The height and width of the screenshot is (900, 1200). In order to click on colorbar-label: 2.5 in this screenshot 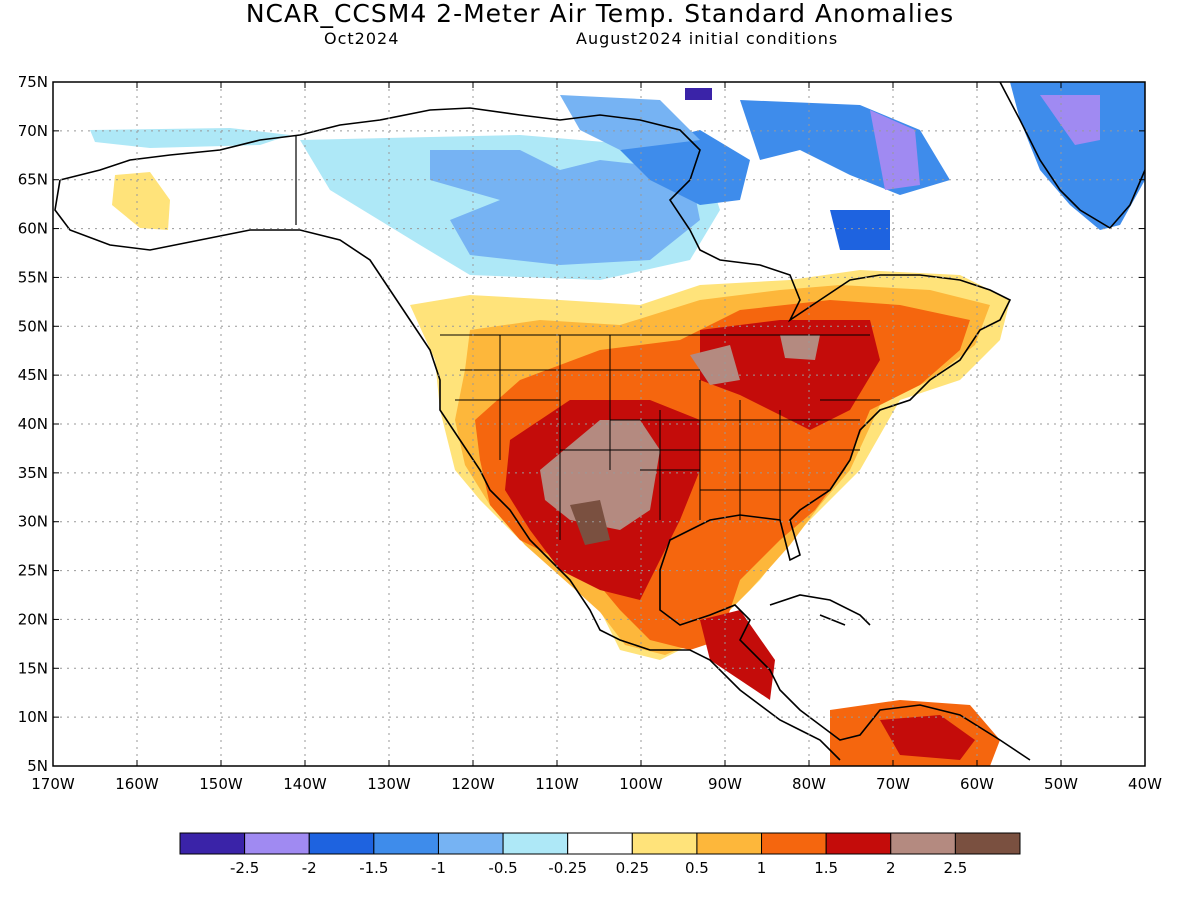, I will do `click(955, 868)`.